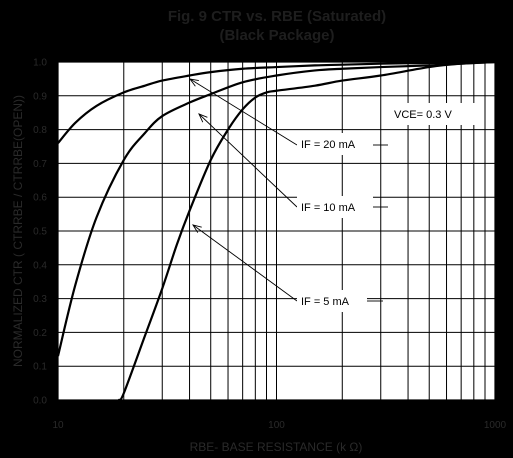  What do you see at coordinates (276, 35) in the screenshot?
I see `chart-subtitle: (Black Package)` at bounding box center [276, 35].